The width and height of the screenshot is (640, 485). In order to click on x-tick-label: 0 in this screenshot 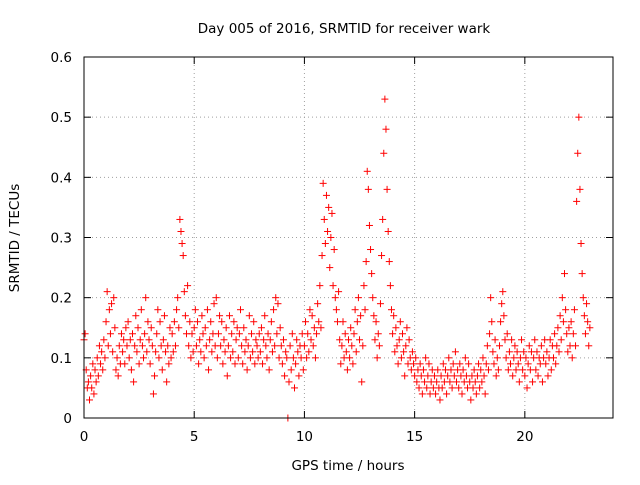, I will do `click(84, 437)`.